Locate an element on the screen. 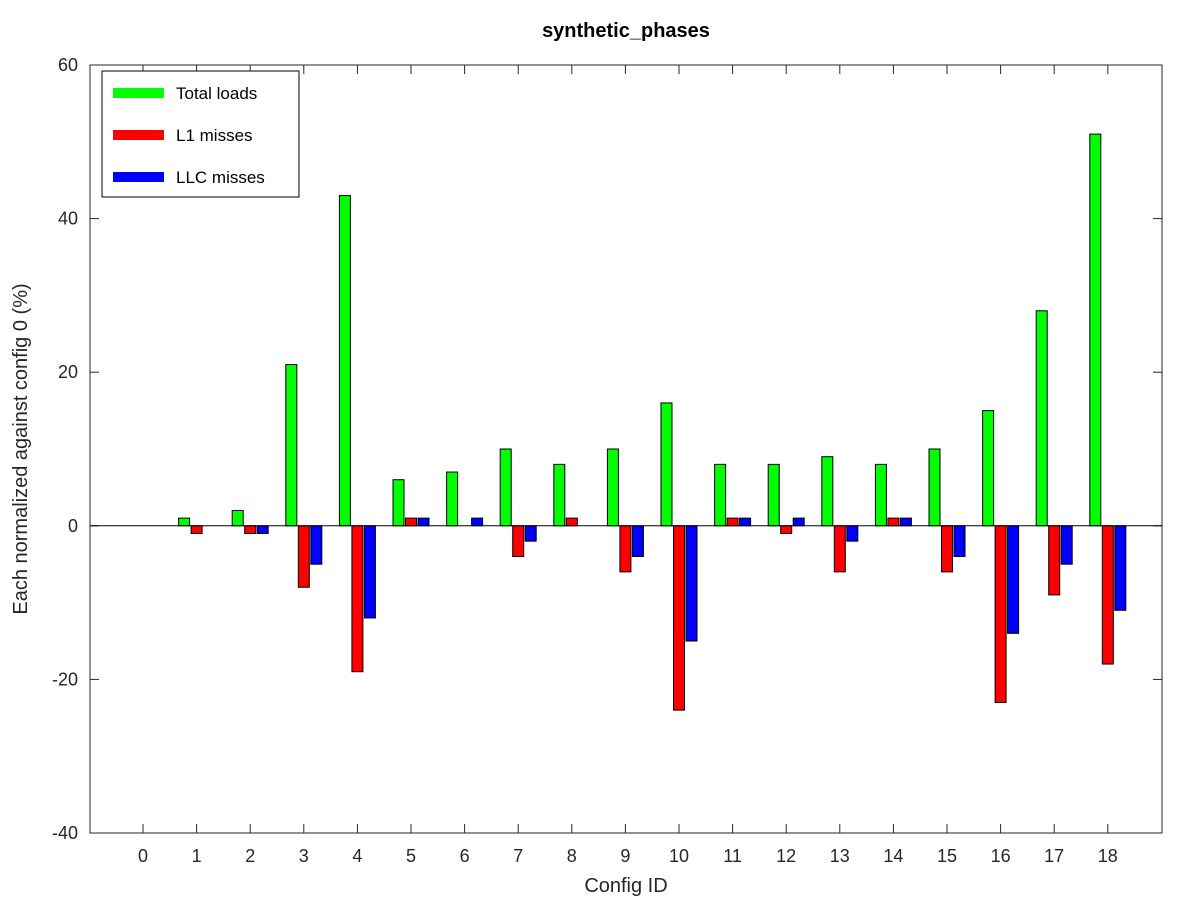 The width and height of the screenshot is (1200, 900). x-tick-label: 13 is located at coordinates (840, 856).